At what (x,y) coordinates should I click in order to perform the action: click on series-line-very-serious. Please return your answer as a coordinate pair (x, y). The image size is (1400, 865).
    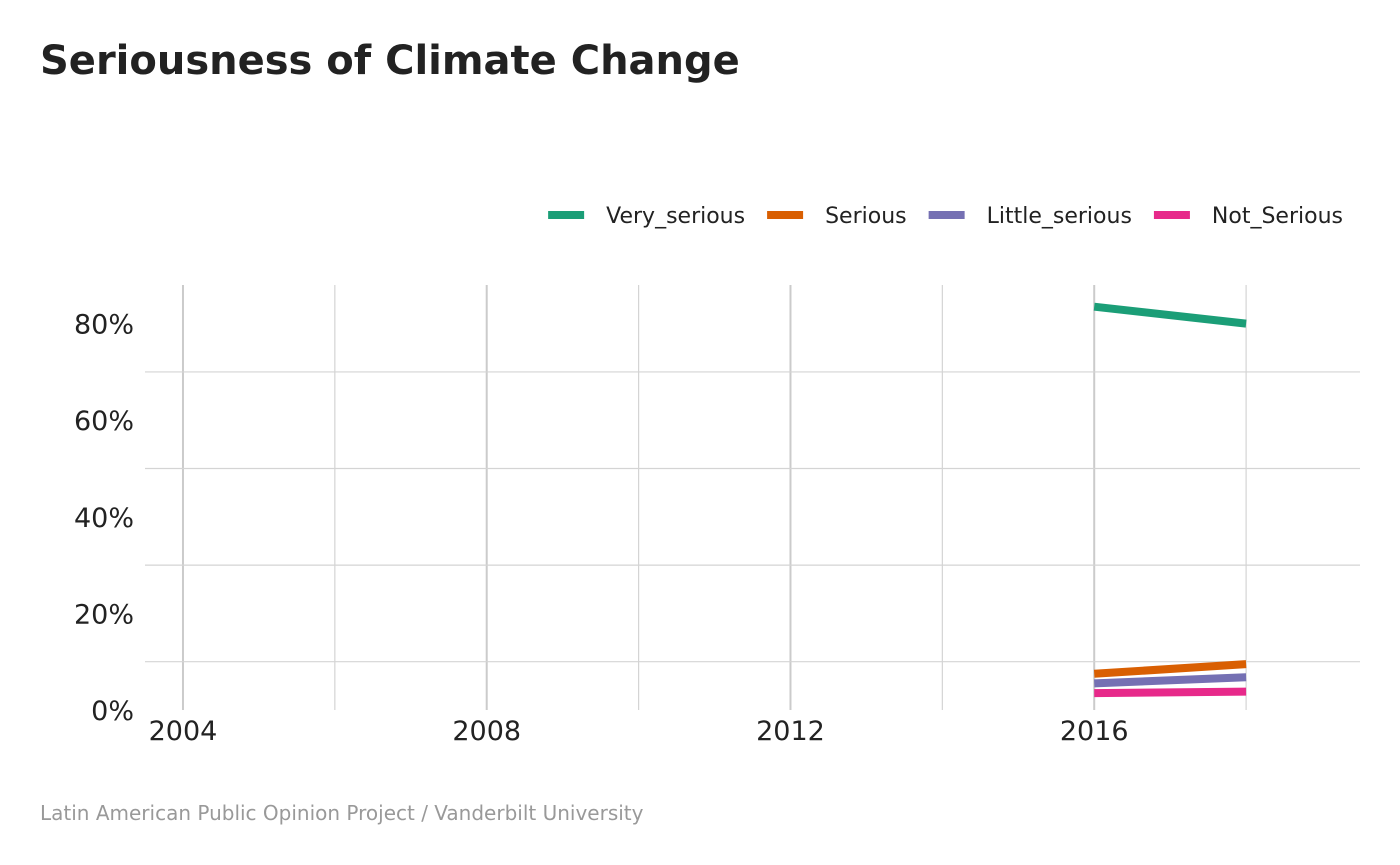
    Looking at the image, I should click on (1170, 315).